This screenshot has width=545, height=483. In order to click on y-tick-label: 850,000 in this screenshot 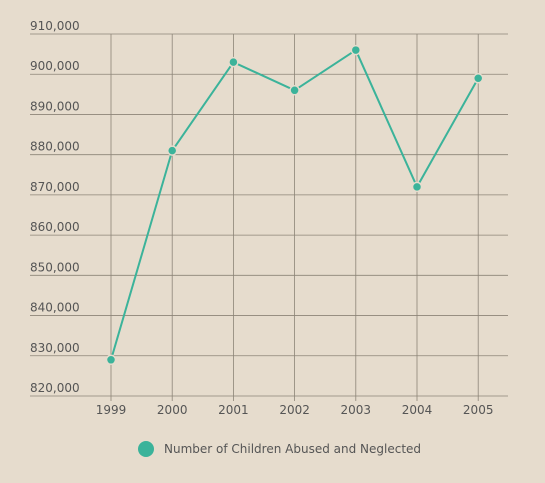, I will do `click(55, 267)`.